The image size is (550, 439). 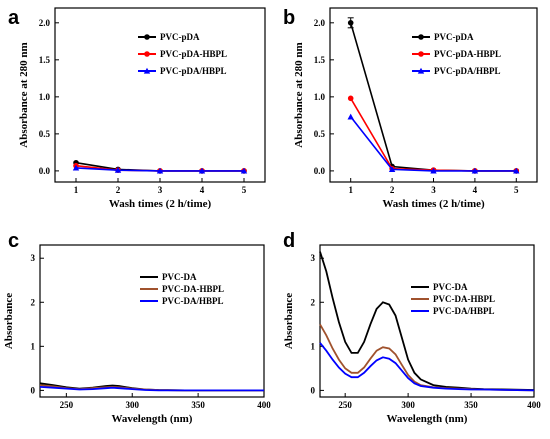 I want to click on panel-letter: d, so click(x=289, y=241).